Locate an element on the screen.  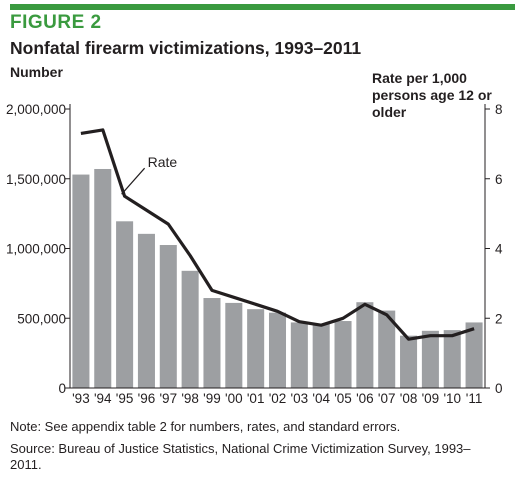
y-right-tick-label: 4 is located at coordinates (499, 249).